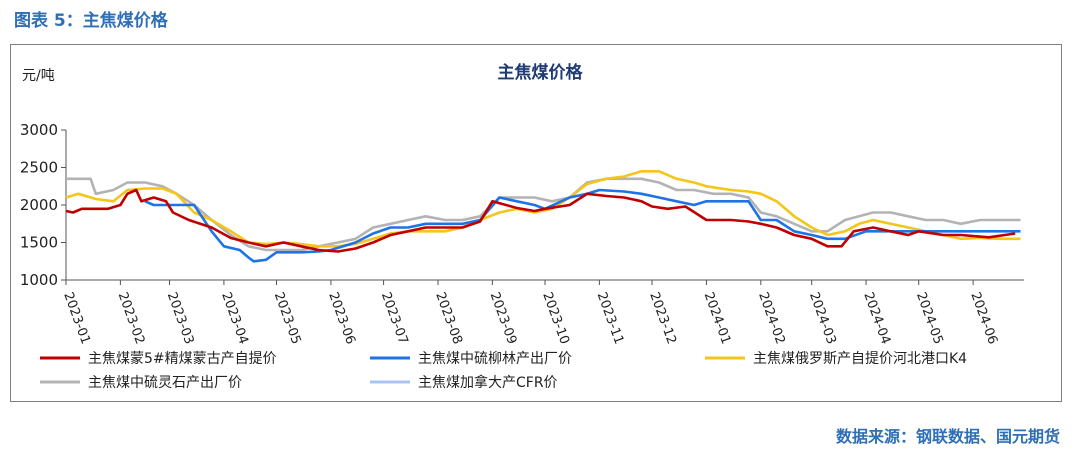 This screenshot has height=455, width=1080. Describe the element at coordinates (983, 318) in the screenshot. I see `x-tick-label: 2024-06` at that location.